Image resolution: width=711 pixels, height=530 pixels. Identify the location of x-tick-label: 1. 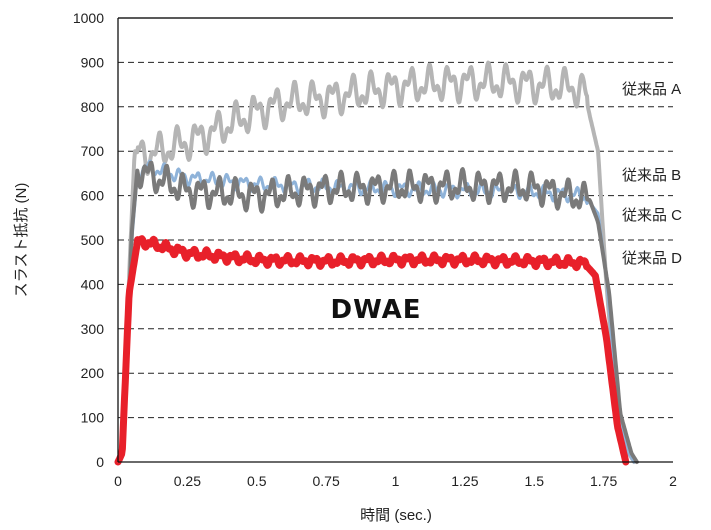
(396, 481).